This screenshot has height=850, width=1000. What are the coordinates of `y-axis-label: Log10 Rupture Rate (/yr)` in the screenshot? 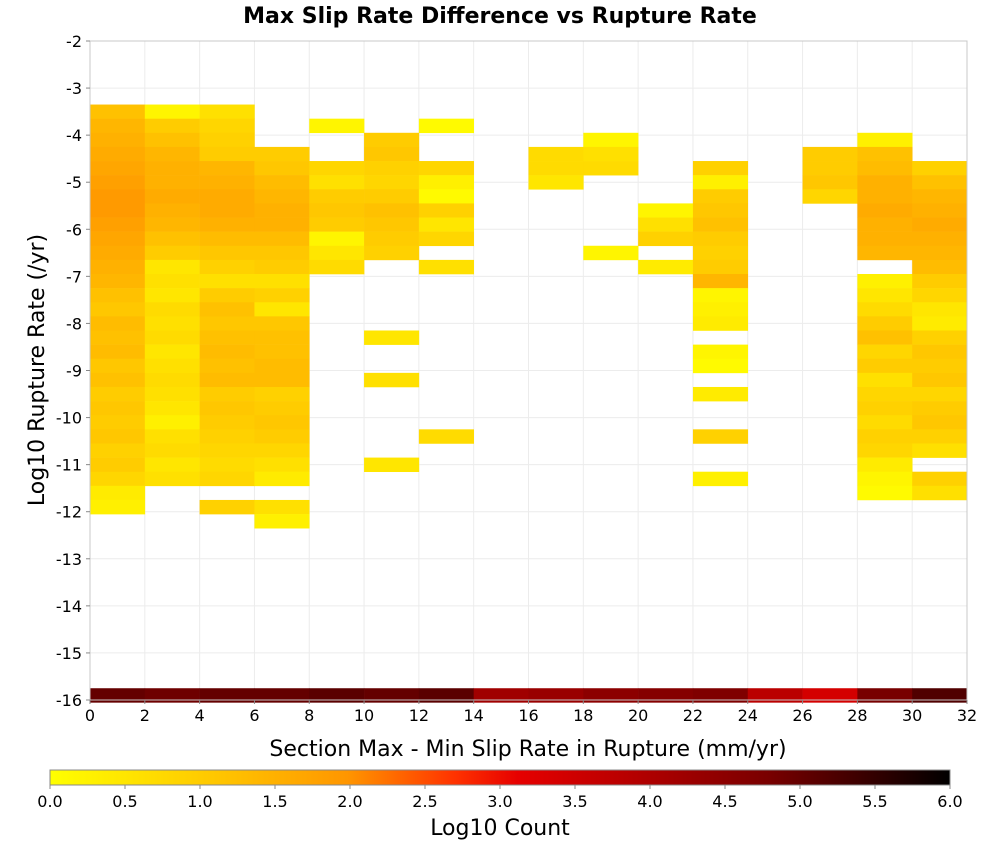 It's located at (37, 370).